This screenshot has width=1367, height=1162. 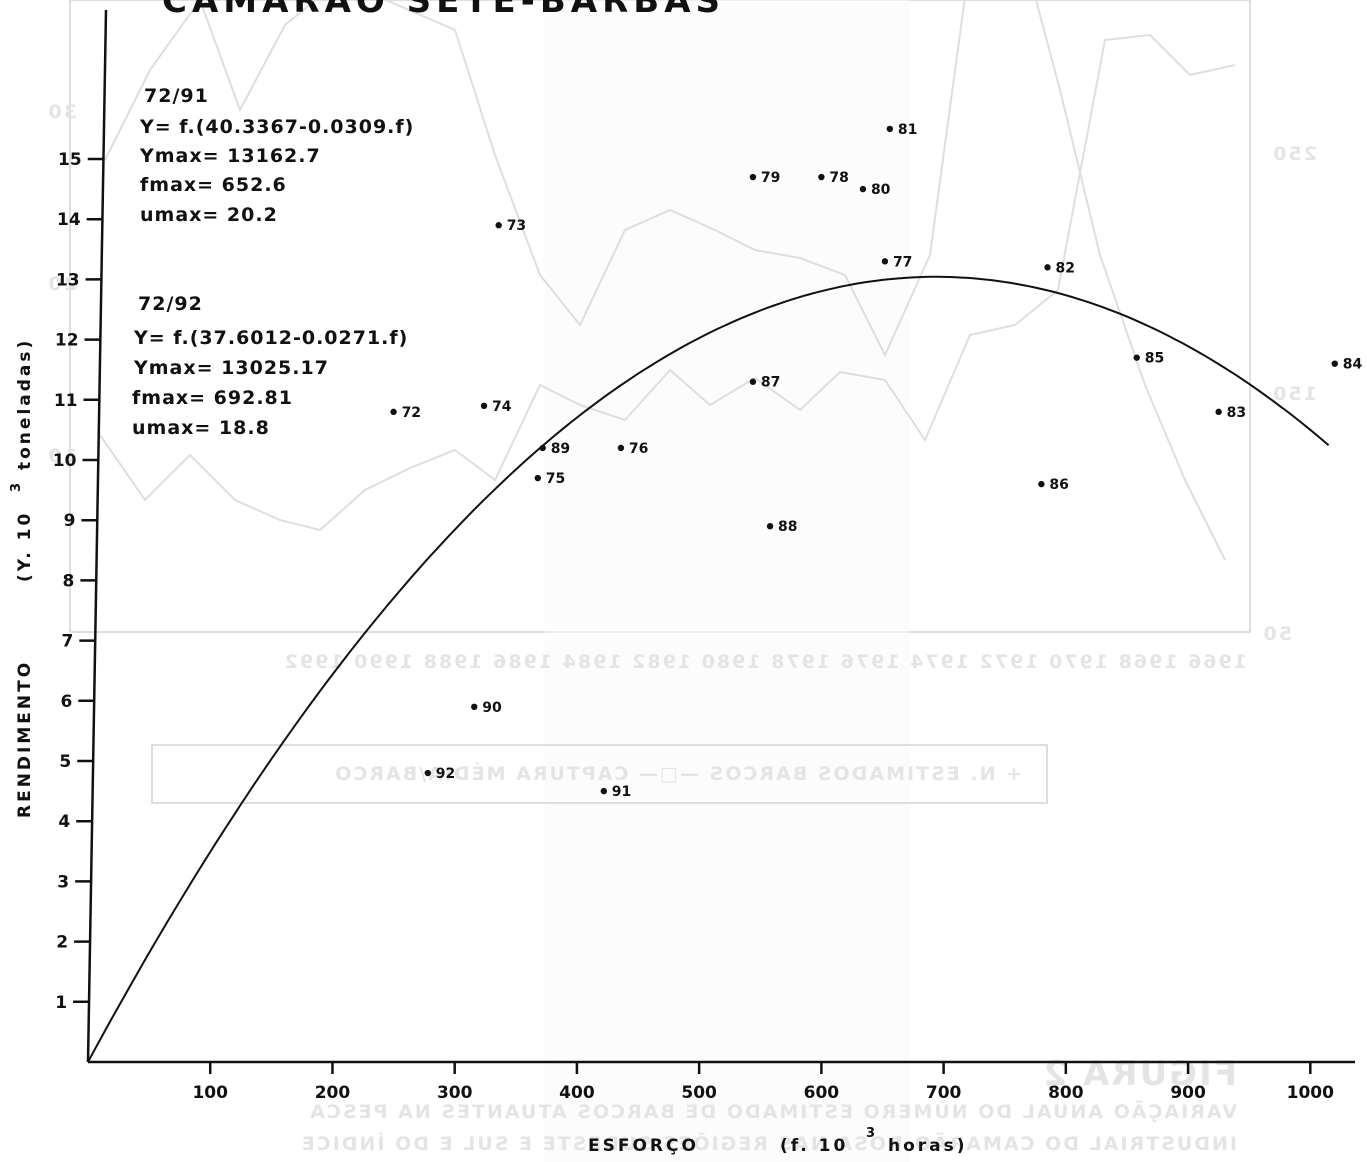 I want to click on data-point-80: 80, so click(x=875, y=190).